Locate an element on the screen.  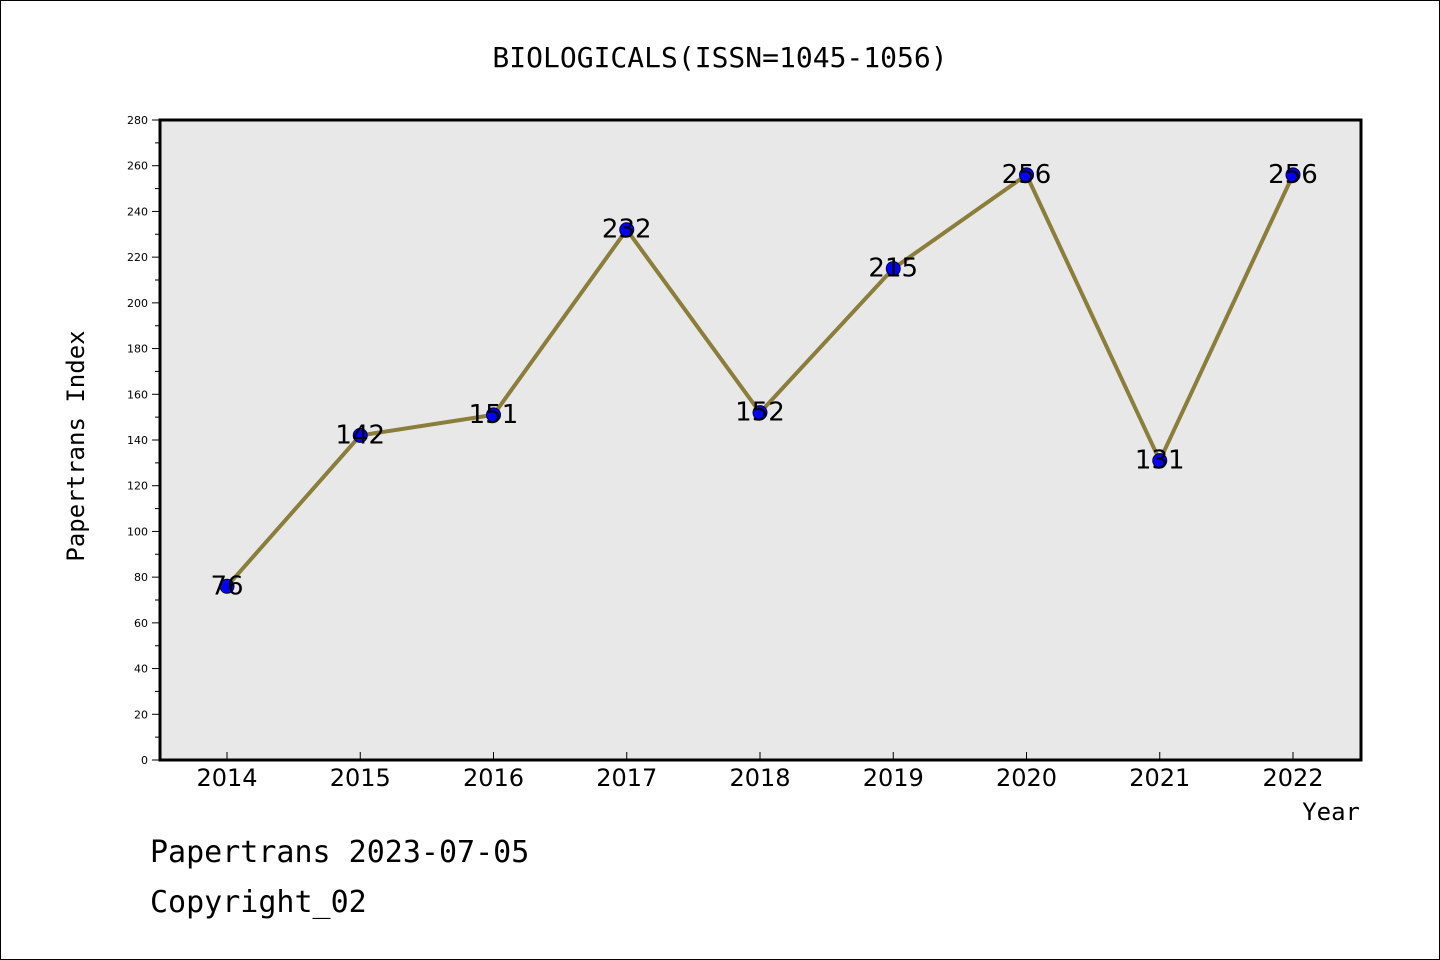
x-tick-label: 2022 is located at coordinates (1292, 778).